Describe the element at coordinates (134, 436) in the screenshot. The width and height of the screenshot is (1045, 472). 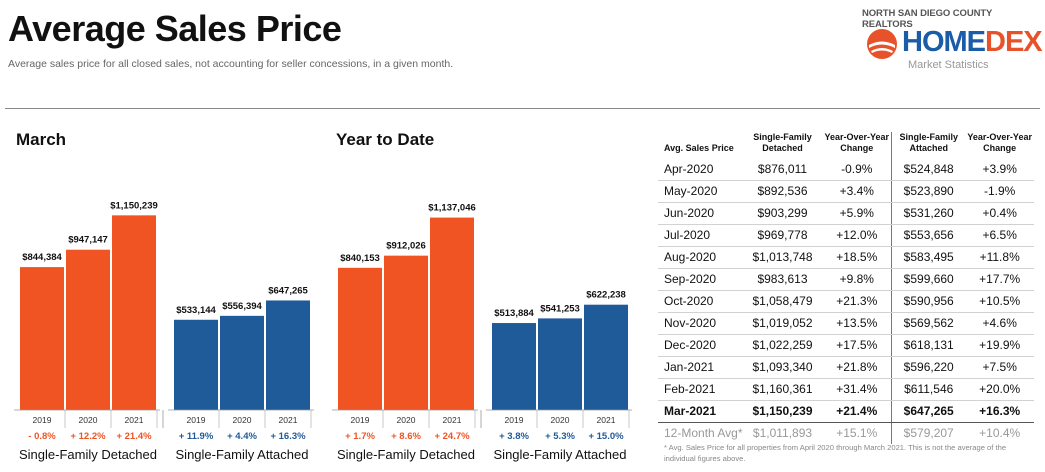
I see `yoy-change-label: + 21.4%` at that location.